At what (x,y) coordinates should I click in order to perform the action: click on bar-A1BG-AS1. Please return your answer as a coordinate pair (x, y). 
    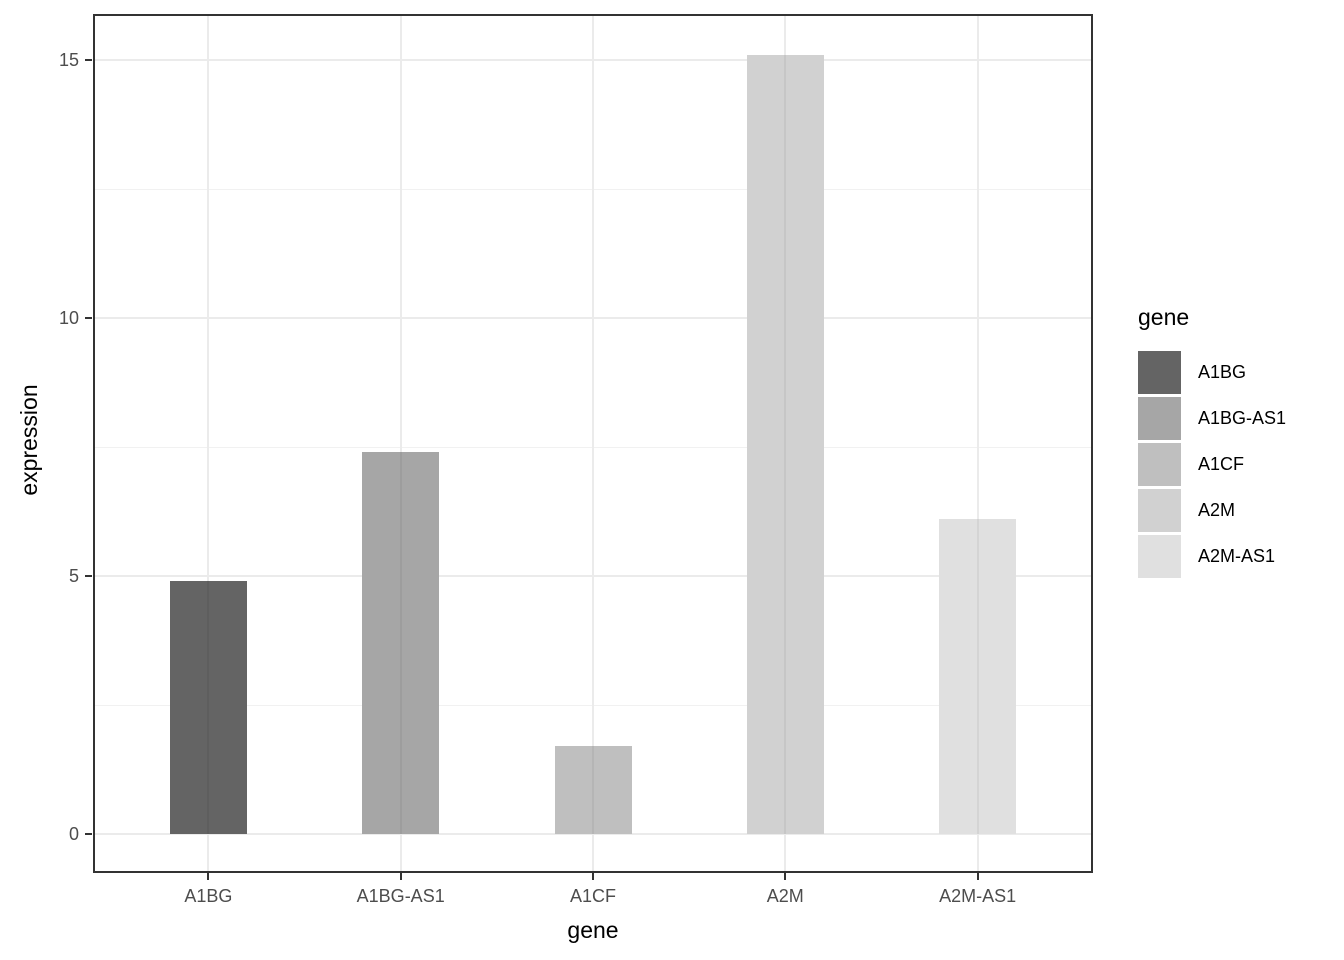
    Looking at the image, I should click on (401, 643).